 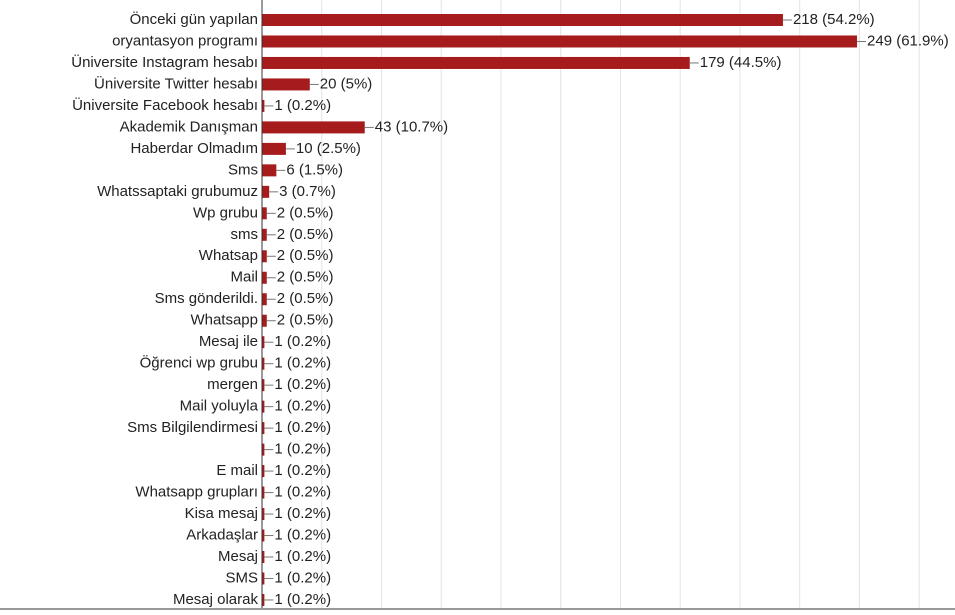 What do you see at coordinates (314, 169) in the screenshot?
I see `value-label: 6 (1.5%)` at bounding box center [314, 169].